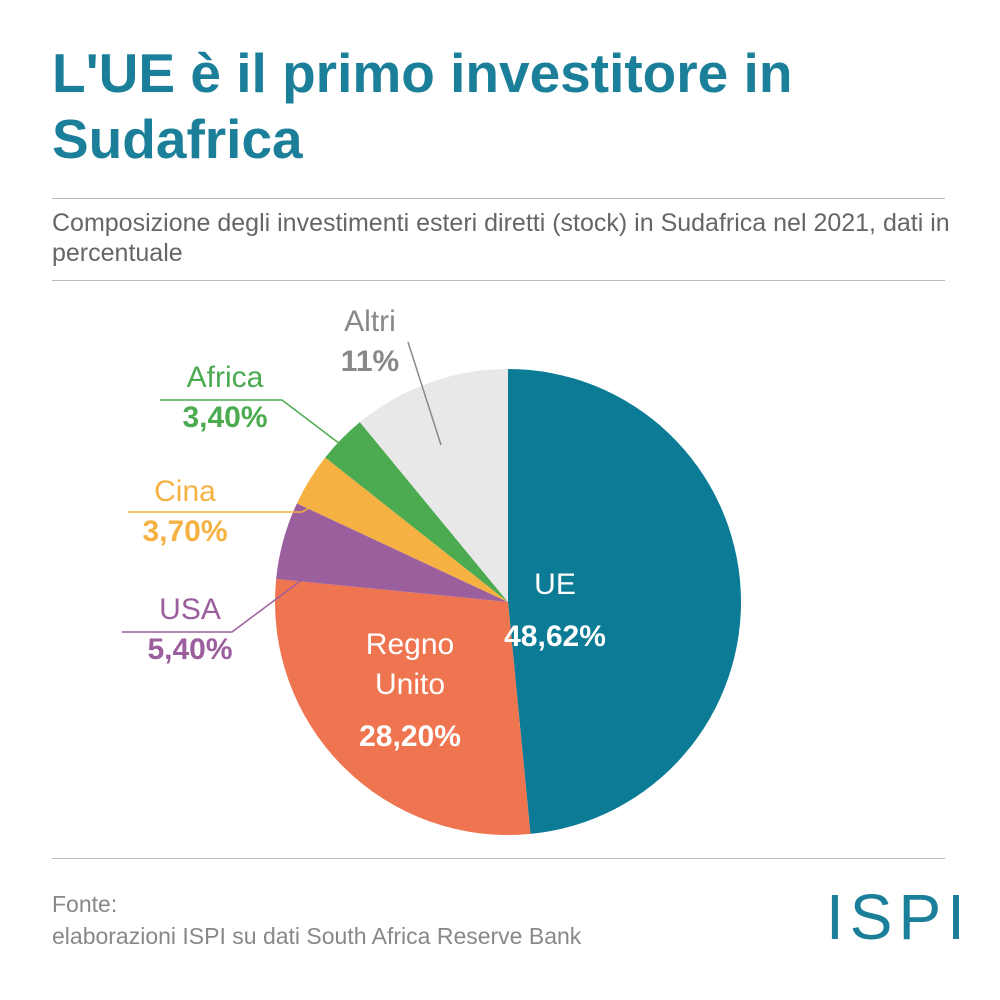  What do you see at coordinates (898, 917) in the screenshot?
I see `logo: ISPI` at bounding box center [898, 917].